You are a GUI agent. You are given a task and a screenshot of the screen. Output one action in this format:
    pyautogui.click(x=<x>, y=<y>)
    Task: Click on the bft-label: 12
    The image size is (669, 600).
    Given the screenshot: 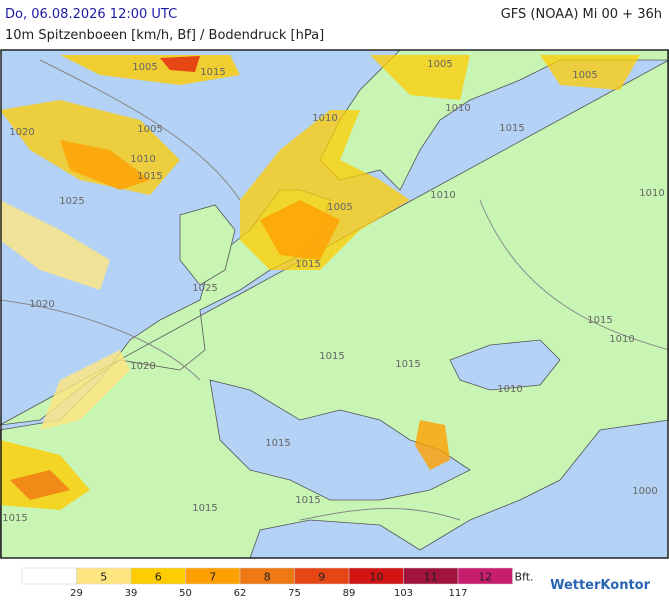 What is the action you would take?
    pyautogui.click(x=485, y=577)
    